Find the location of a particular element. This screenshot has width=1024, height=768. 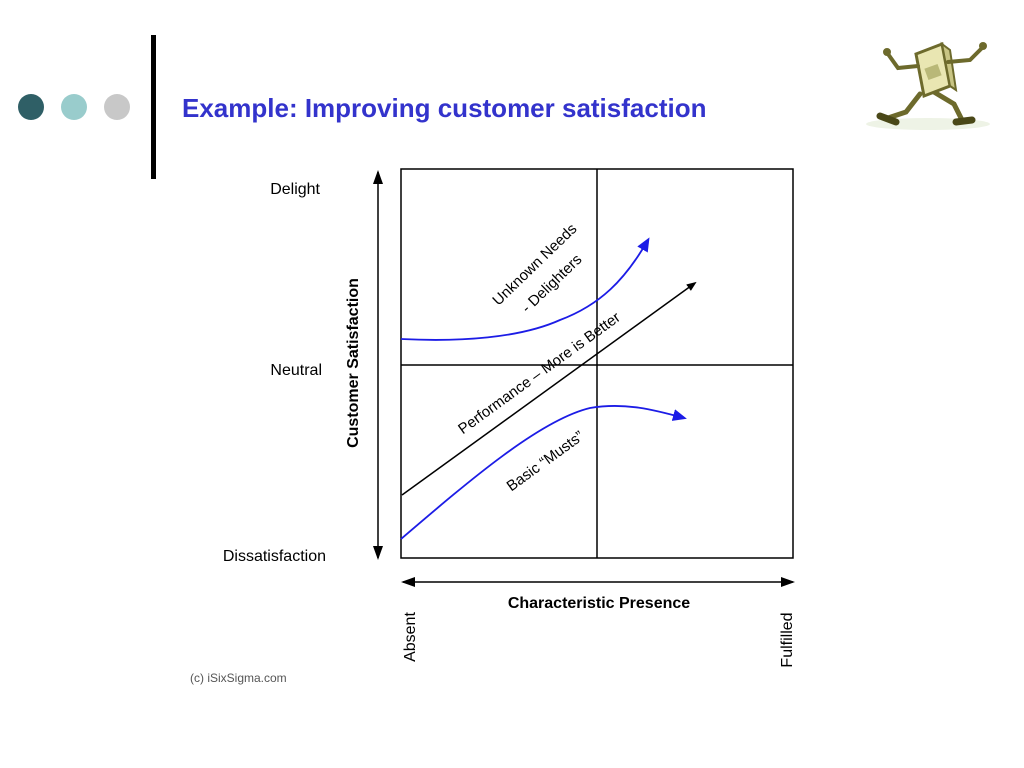

copyright-text: (c) iSixSigma.com is located at coordinates (238, 678).